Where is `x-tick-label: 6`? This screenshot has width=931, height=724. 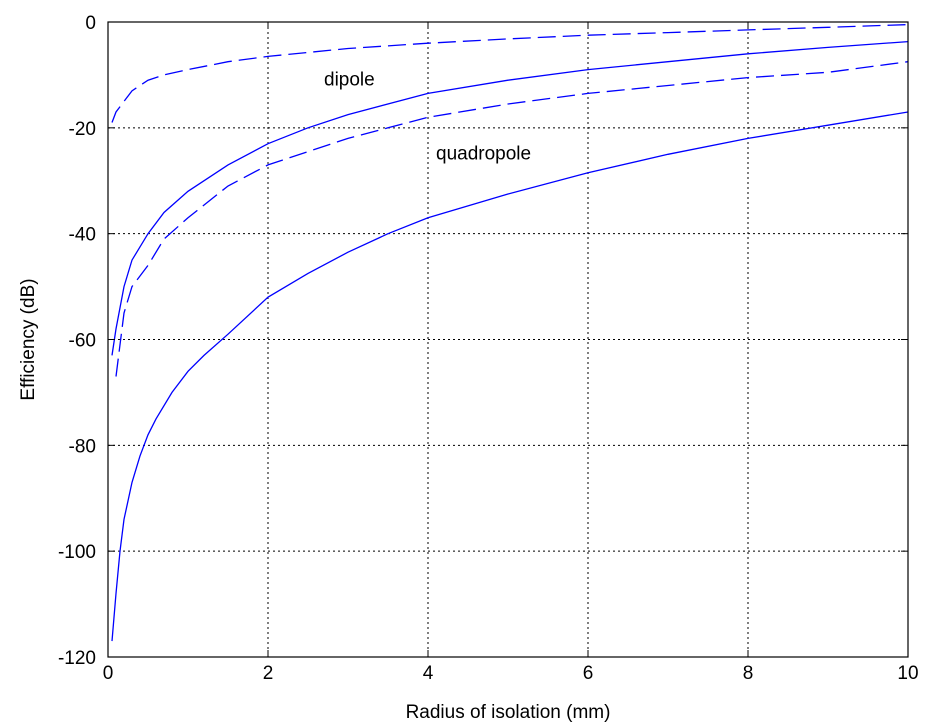
x-tick-label: 6 is located at coordinates (588, 673).